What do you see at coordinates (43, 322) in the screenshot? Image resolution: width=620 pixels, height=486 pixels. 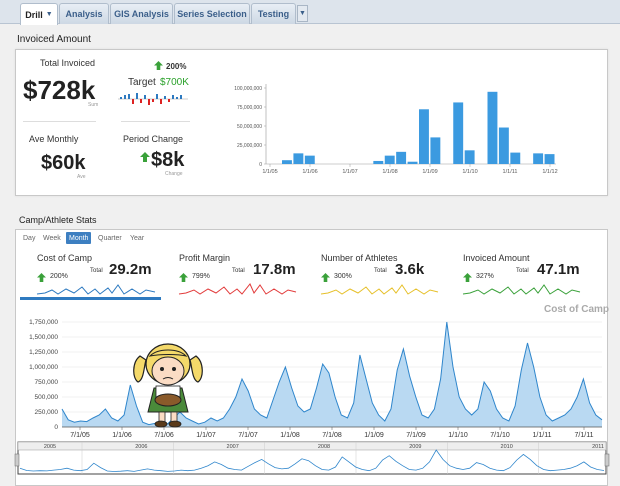 I see `y-tick-label: 1,750,000` at bounding box center [43, 322].